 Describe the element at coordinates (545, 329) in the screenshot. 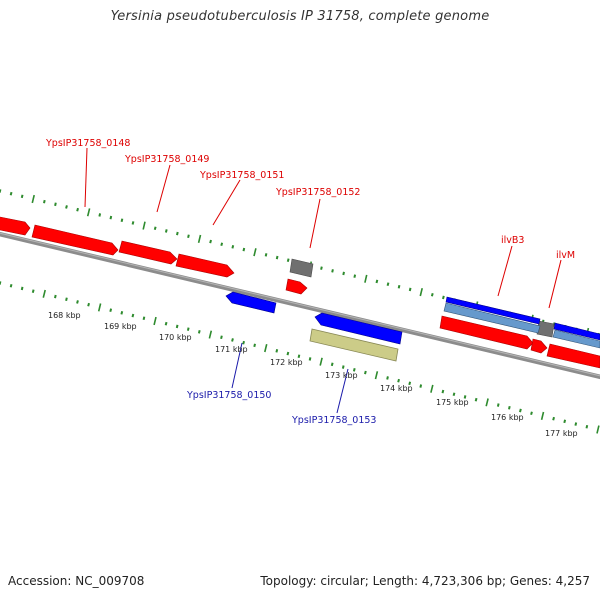

I see `rna-feature-ilv` at that location.